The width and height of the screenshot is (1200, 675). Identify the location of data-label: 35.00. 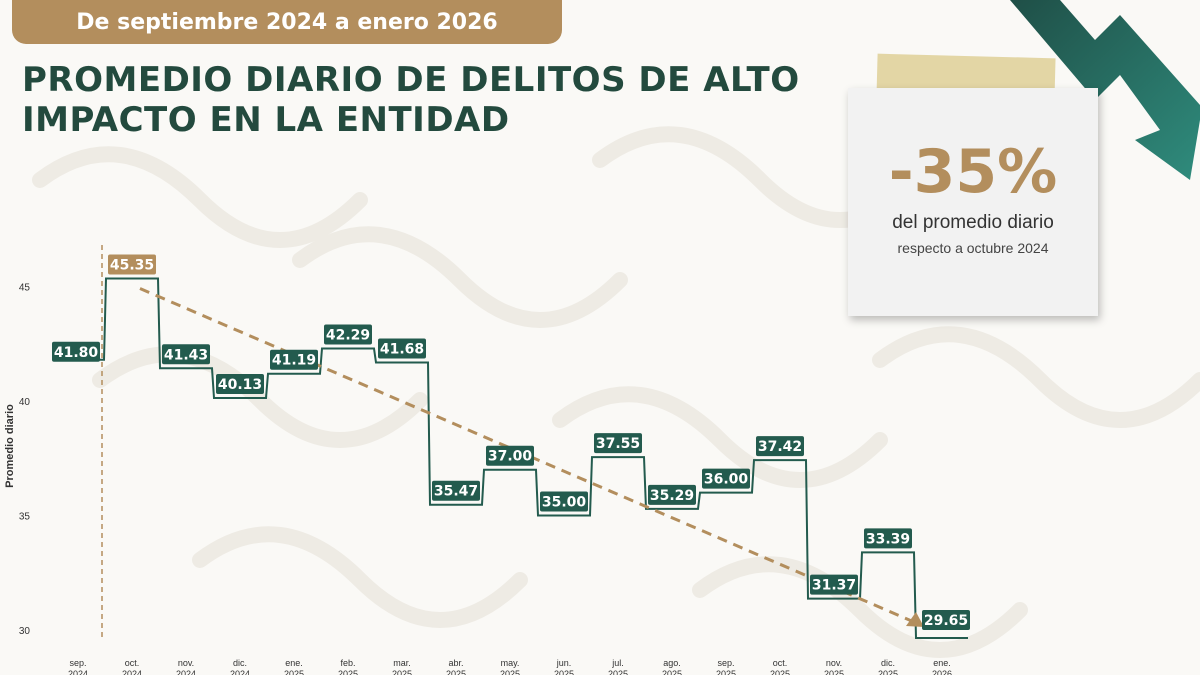
(564, 503).